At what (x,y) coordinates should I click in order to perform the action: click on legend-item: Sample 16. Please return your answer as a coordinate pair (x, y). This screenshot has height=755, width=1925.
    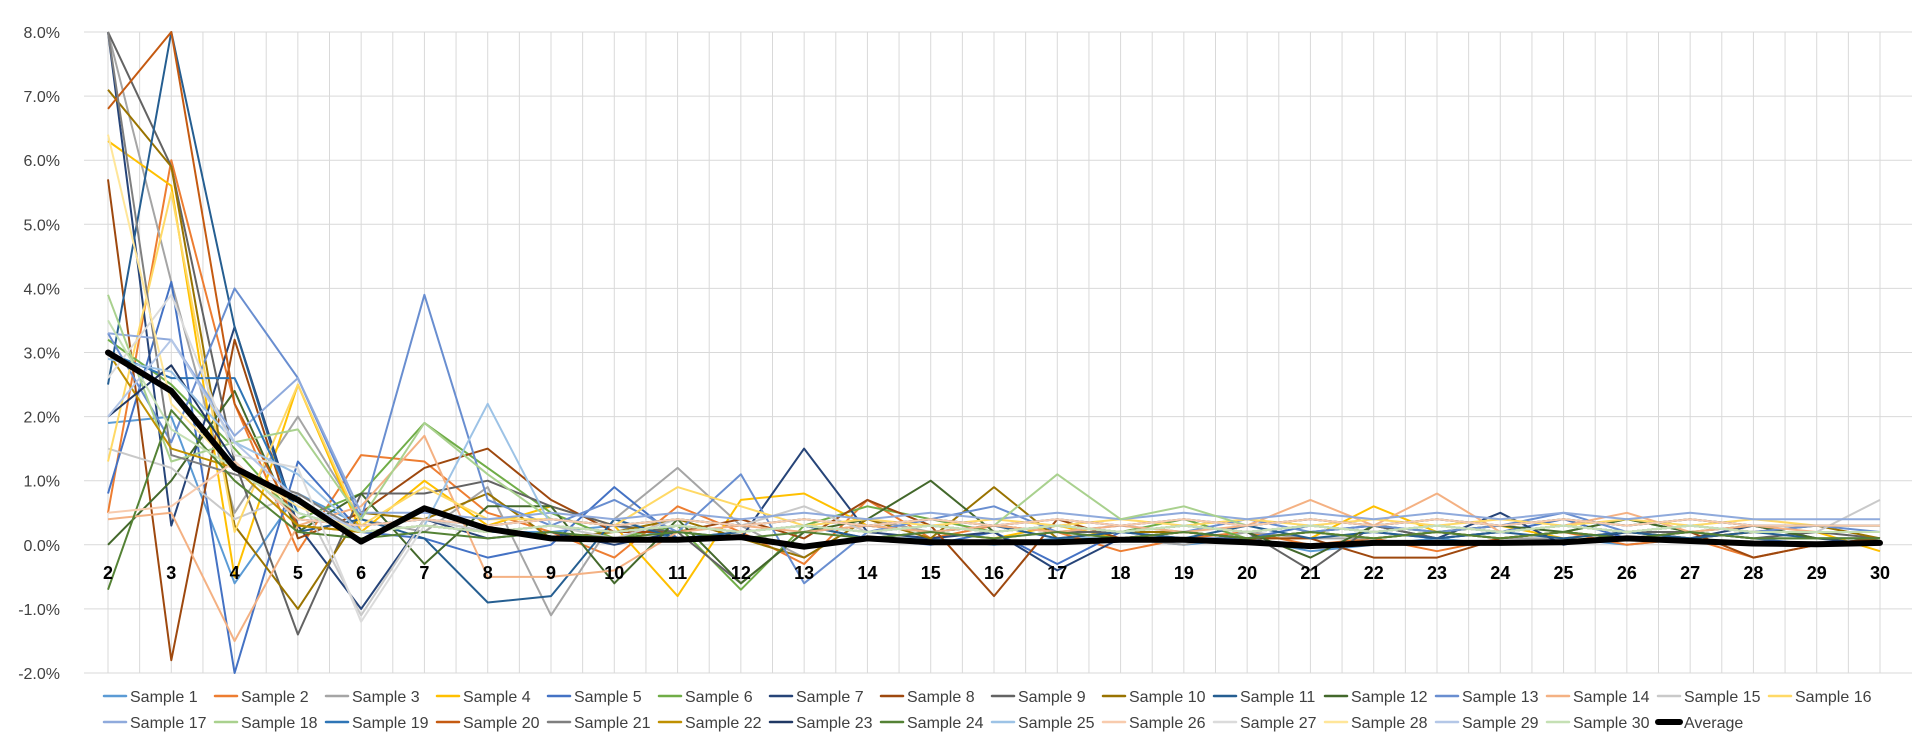
    Looking at the image, I should click on (1819, 697).